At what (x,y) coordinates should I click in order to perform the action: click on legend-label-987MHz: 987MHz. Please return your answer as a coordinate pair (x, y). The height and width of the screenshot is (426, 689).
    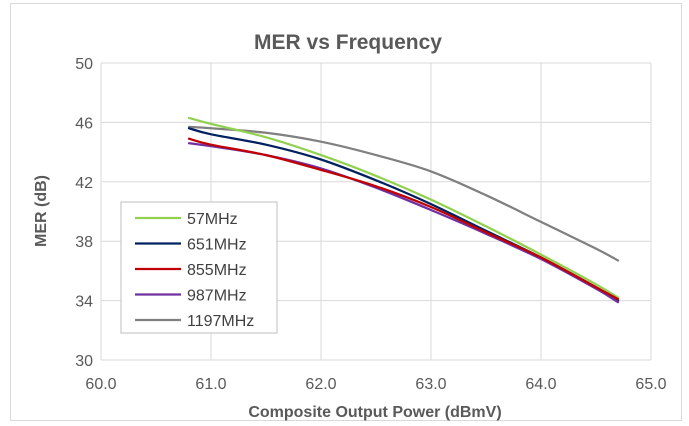
    Looking at the image, I should click on (217, 296).